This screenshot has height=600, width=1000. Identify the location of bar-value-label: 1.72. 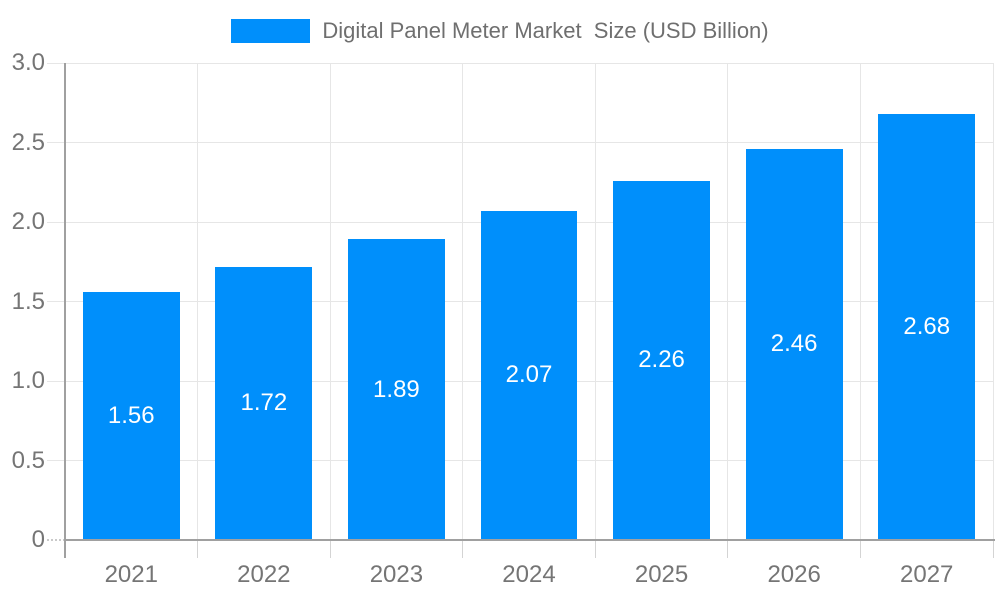
(264, 403).